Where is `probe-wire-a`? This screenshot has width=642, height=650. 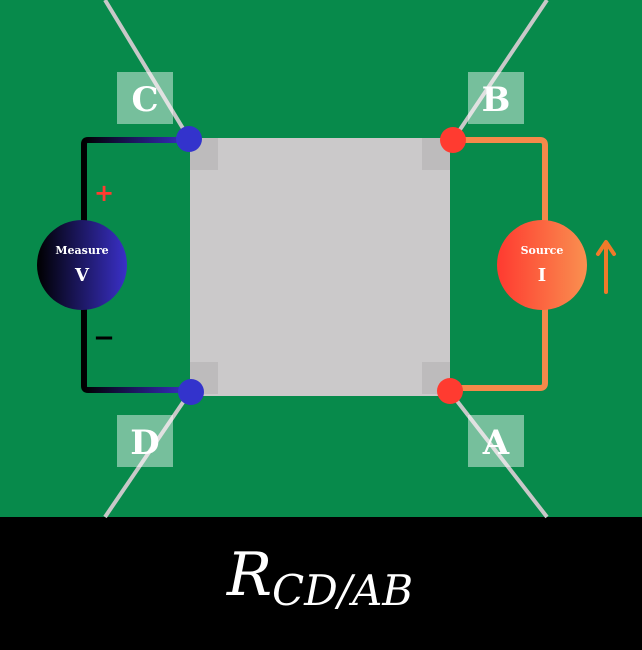
probe-wire-a is located at coordinates (498, 454).